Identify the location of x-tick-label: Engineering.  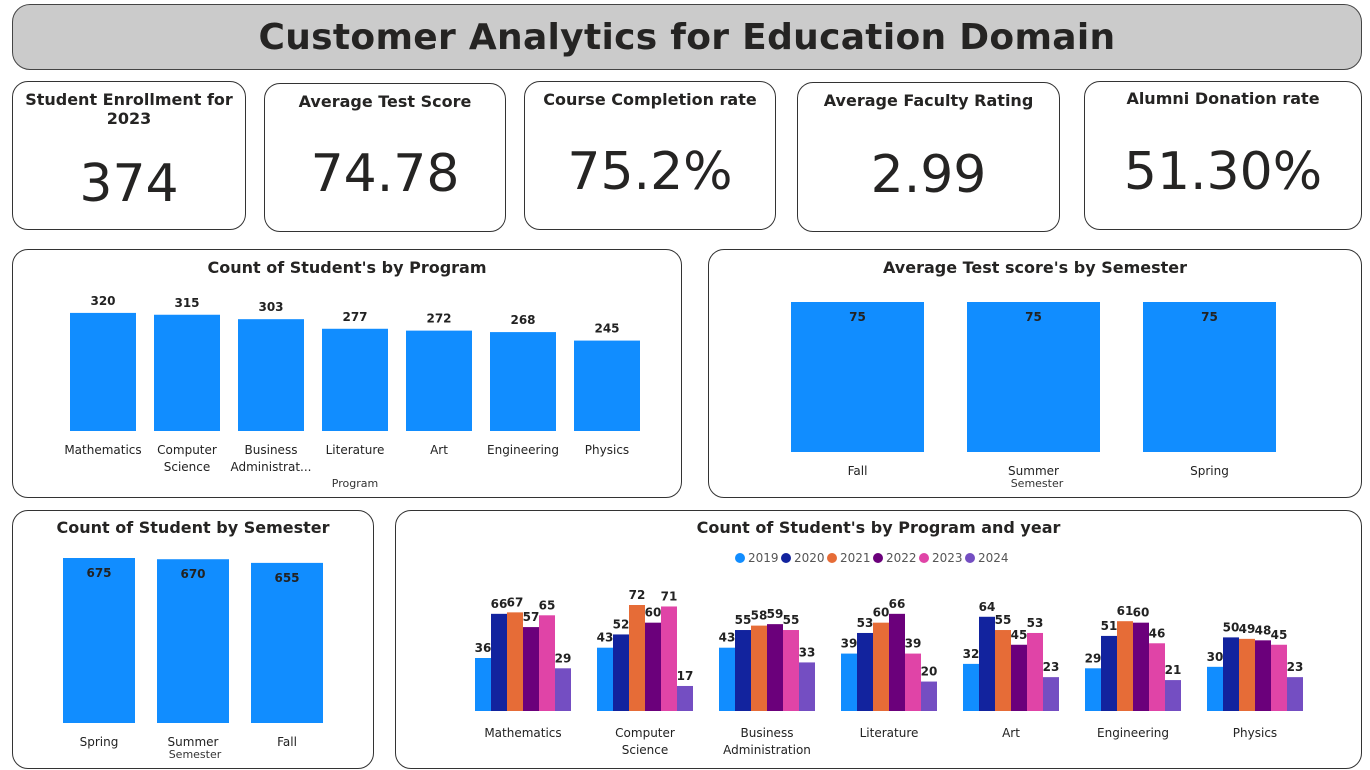
(1133, 733).